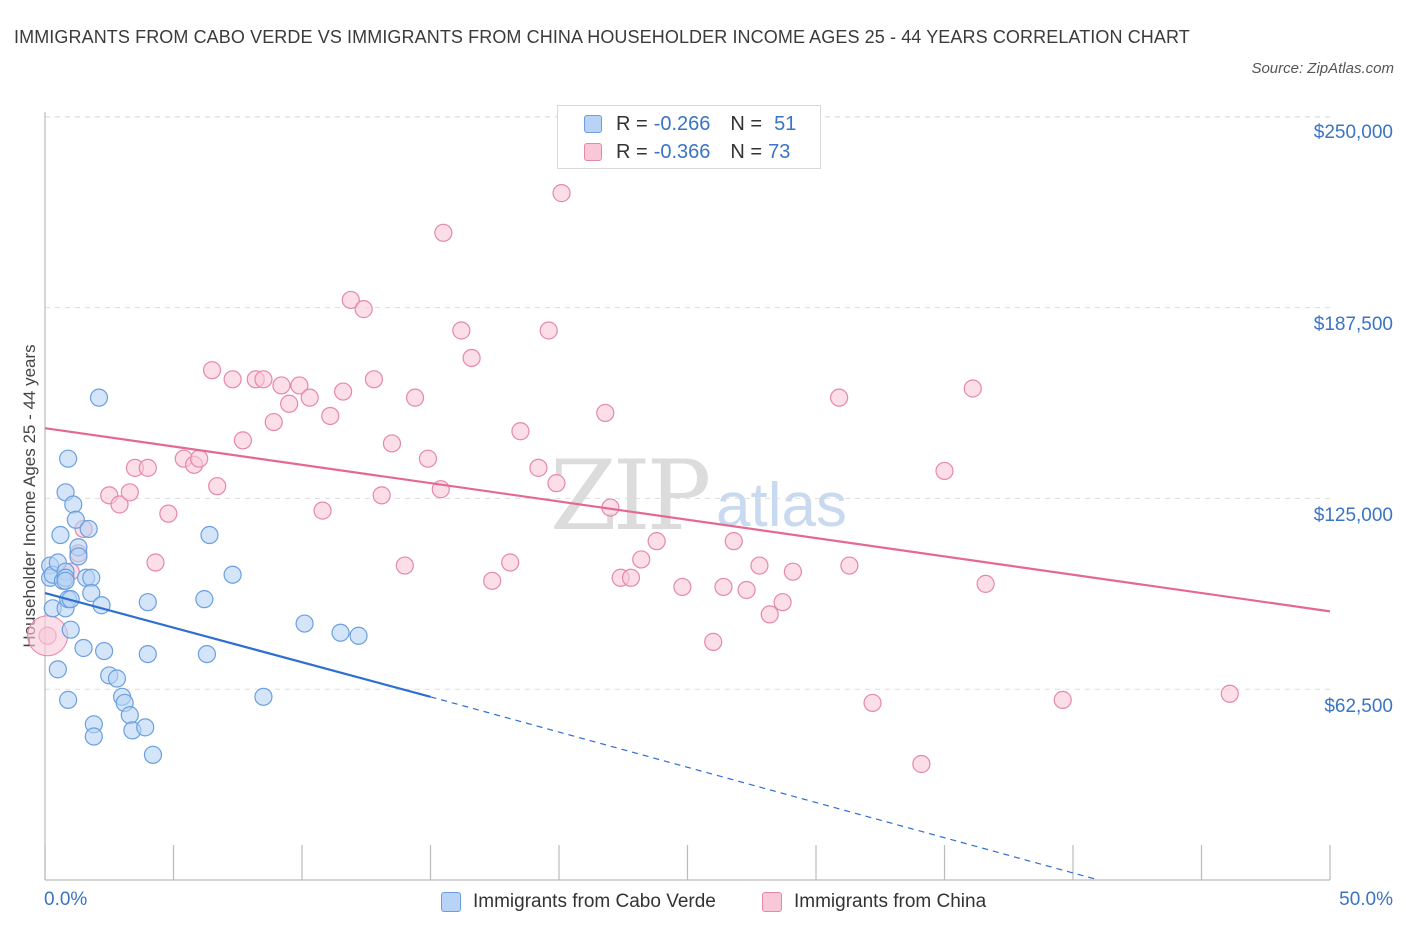 This screenshot has width=1406, height=930. Describe the element at coordinates (1353, 132) in the screenshot. I see `y-tick-label: $250,000` at that location.